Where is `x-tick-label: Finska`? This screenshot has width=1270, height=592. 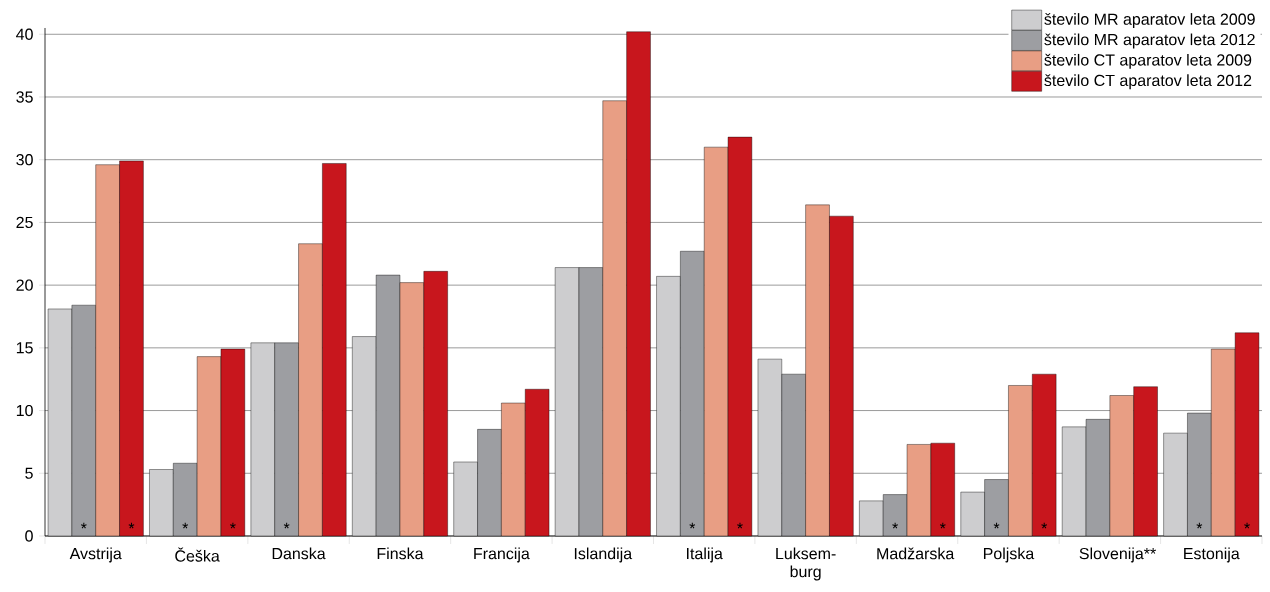
x-tick-label: Finska is located at coordinates (400, 553).